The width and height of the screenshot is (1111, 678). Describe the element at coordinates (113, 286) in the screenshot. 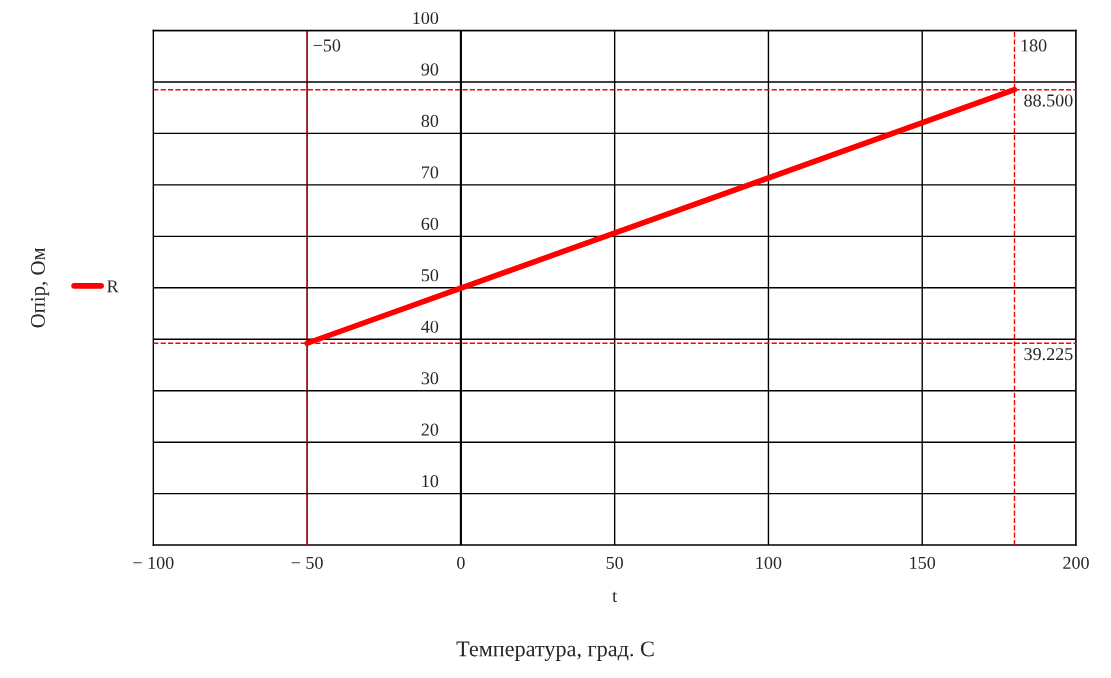

I see `legend-label: R` at that location.